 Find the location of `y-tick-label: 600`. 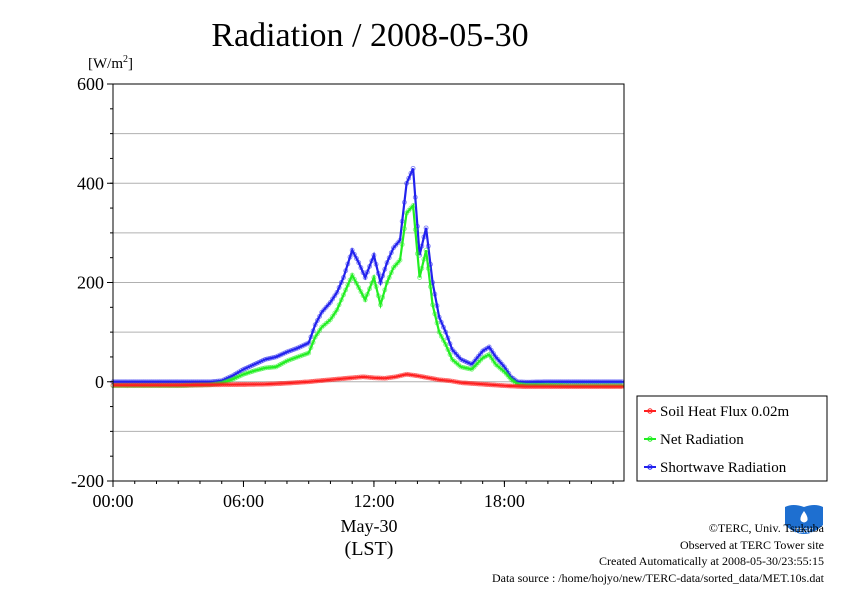

y-tick-label: 600 is located at coordinates (90, 84).